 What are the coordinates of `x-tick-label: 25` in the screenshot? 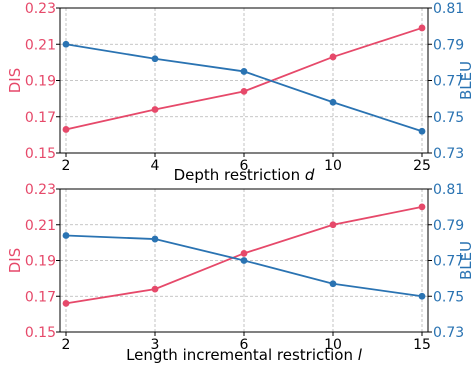 It's located at (422, 166).